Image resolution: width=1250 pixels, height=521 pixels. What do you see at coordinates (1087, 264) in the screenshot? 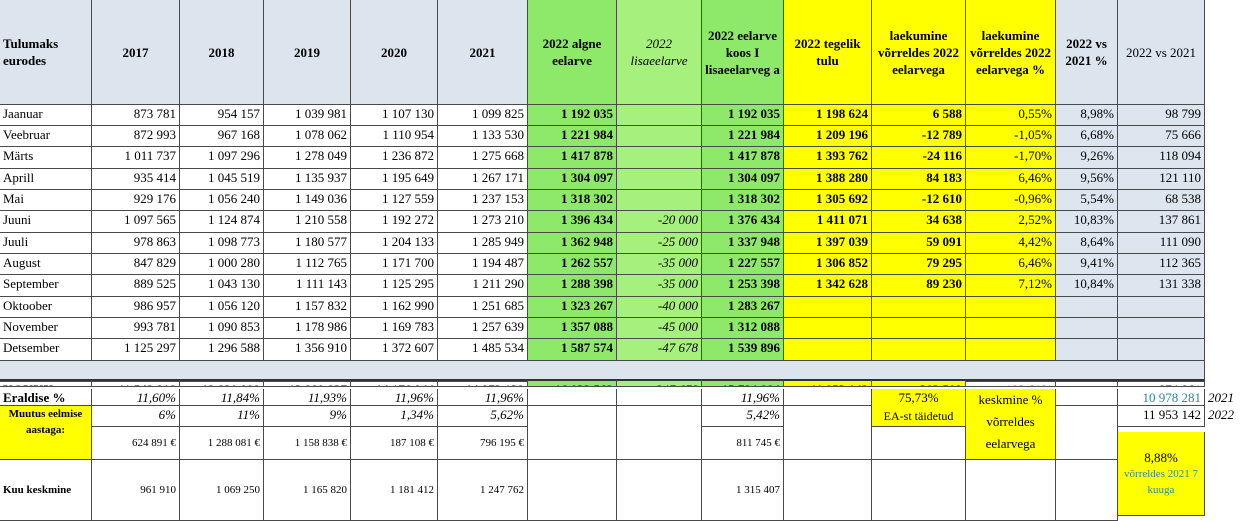
I see `table-cell: 9,41%` at bounding box center [1087, 264].